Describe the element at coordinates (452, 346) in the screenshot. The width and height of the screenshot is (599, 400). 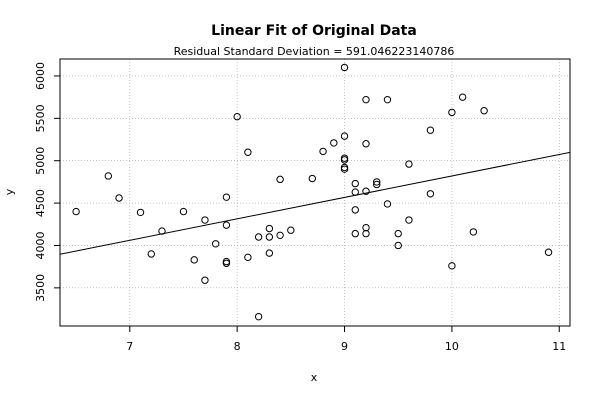
I see `x-tick-label: 10` at that location.